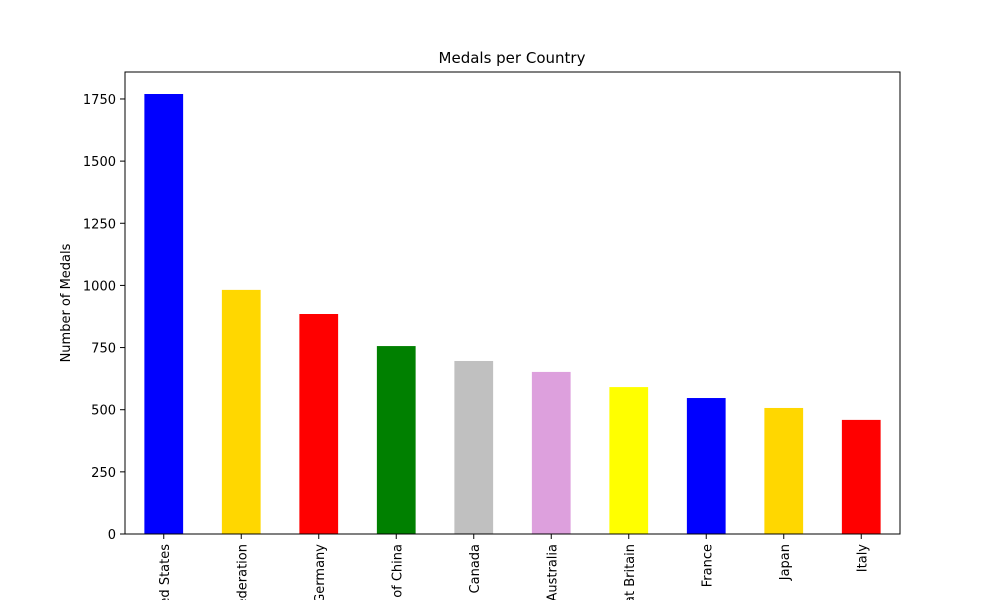  I want to click on x-tick-label: Canada, so click(475, 568).